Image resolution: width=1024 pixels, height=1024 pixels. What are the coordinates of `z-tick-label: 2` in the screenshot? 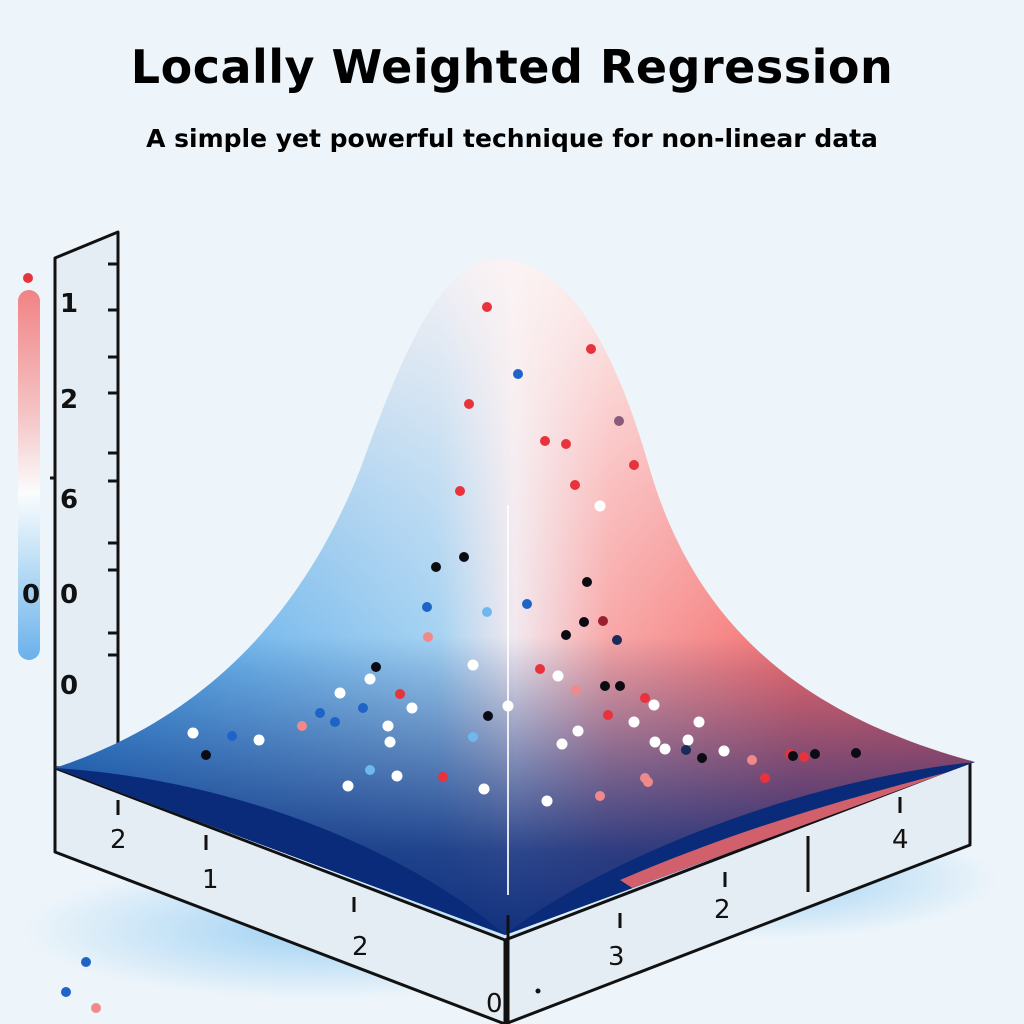 It's located at (69, 400).